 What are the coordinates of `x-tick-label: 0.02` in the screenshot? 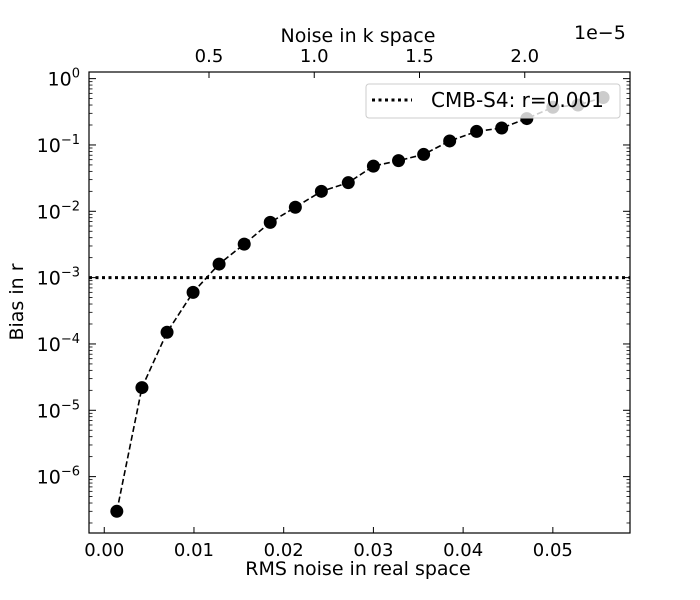 It's located at (284, 550).